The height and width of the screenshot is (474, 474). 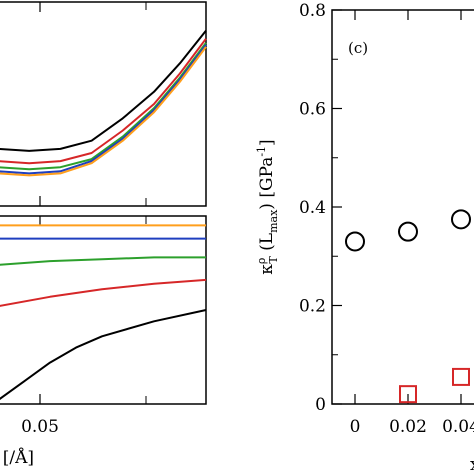 What do you see at coordinates (408, 427) in the screenshot?
I see `right-xtick-label: 0.02` at bounding box center [408, 427].